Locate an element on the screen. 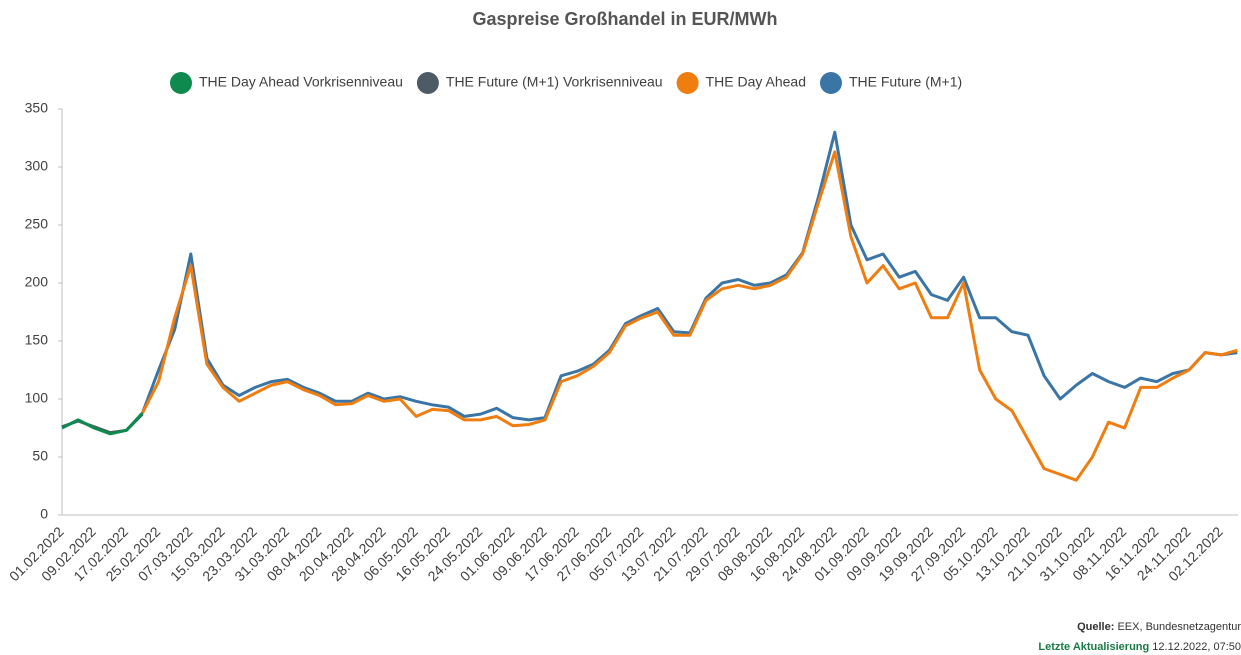 Image resolution: width=1241 pixels, height=655 pixels. legend-label: THE Day Ahead Vorkrisenniveau is located at coordinates (301, 82).